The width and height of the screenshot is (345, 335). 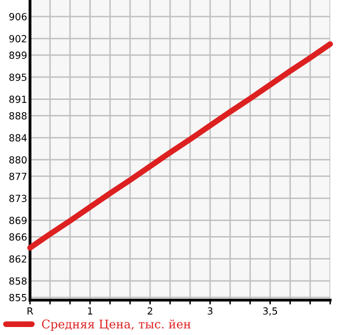 What do you see at coordinates (17, 99) in the screenshot?
I see `y-tick-label: 891` at bounding box center [17, 99].